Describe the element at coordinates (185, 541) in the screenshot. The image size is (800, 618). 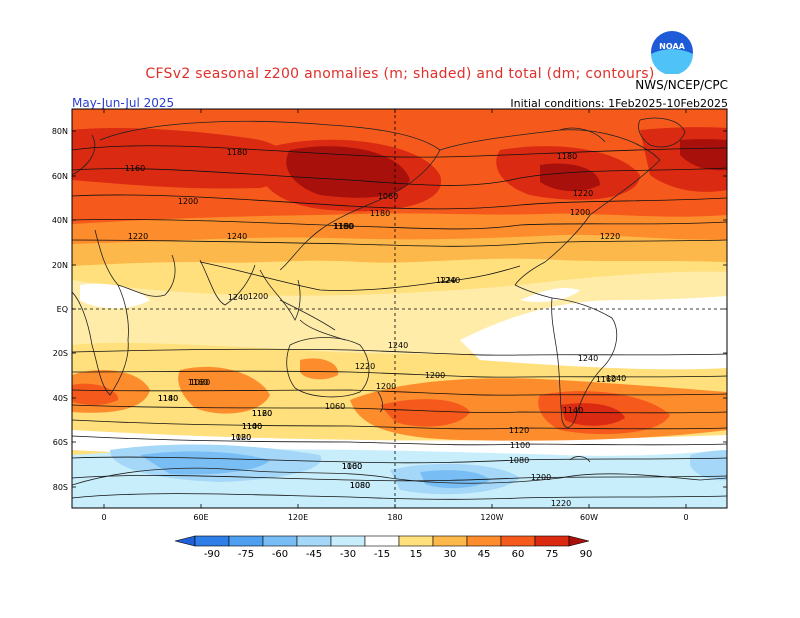
I see `colorbar-arrow-left` at that location.